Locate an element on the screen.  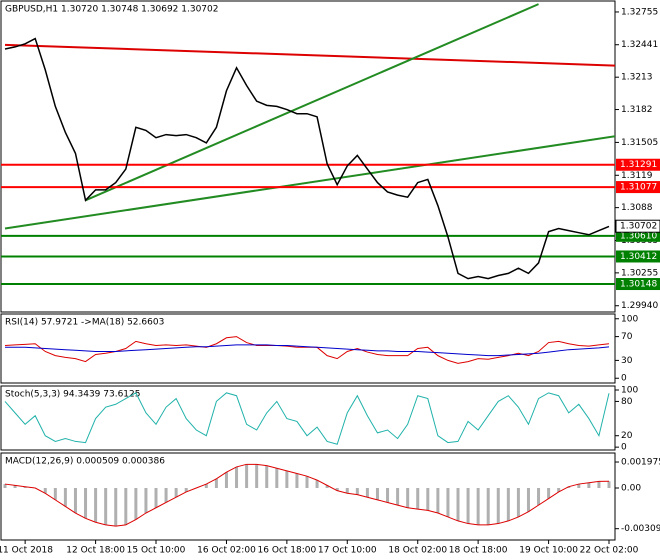
y-tick-label: 1.32441 is located at coordinates (639, 45).